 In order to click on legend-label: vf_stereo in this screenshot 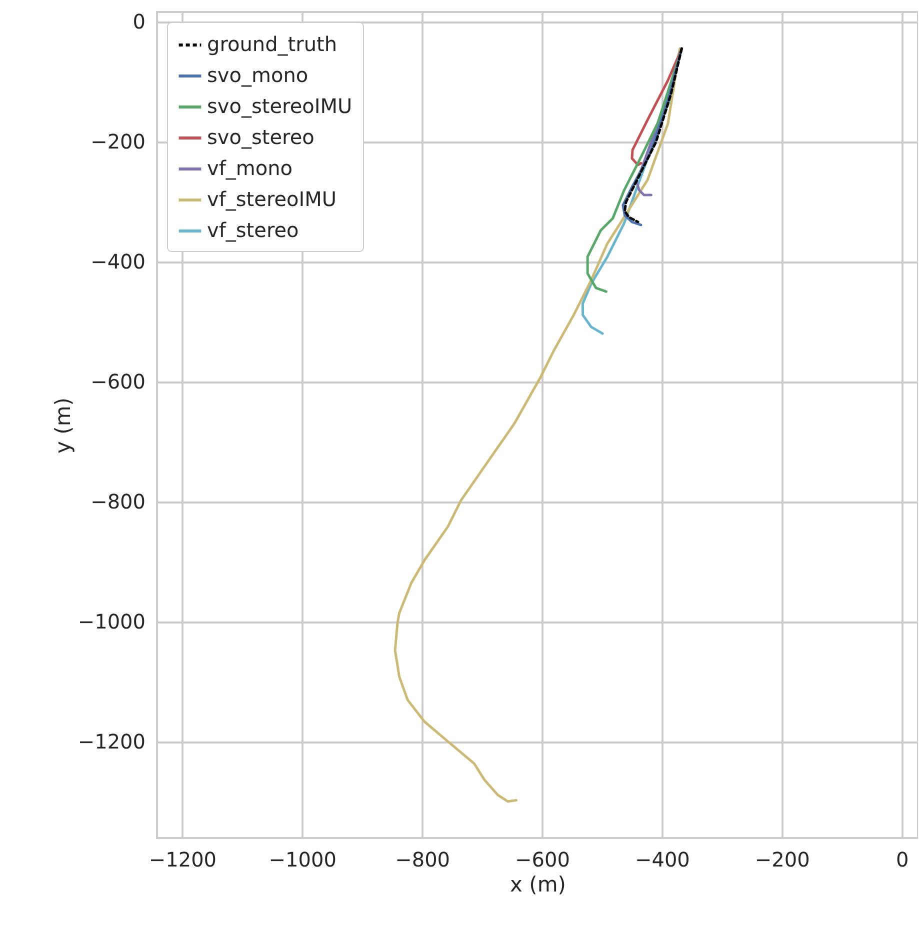, I will do `click(253, 230)`.